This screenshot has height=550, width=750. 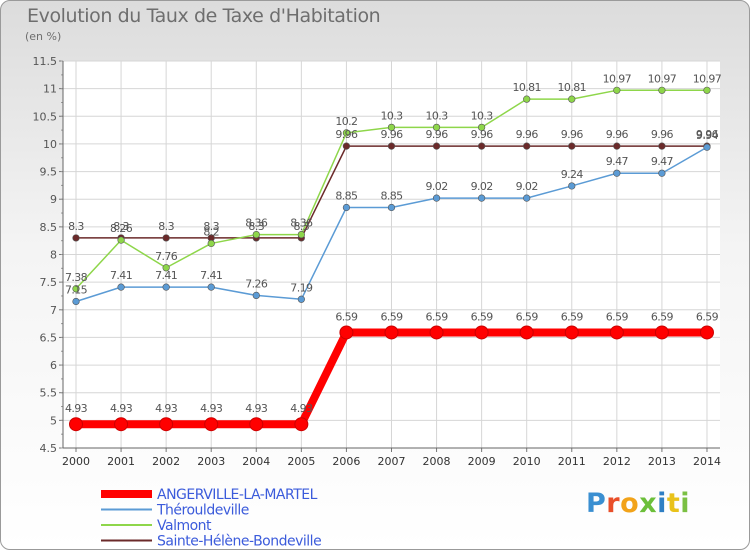 What do you see at coordinates (630, 503) in the screenshot?
I see `logo-letter: o` at bounding box center [630, 503].